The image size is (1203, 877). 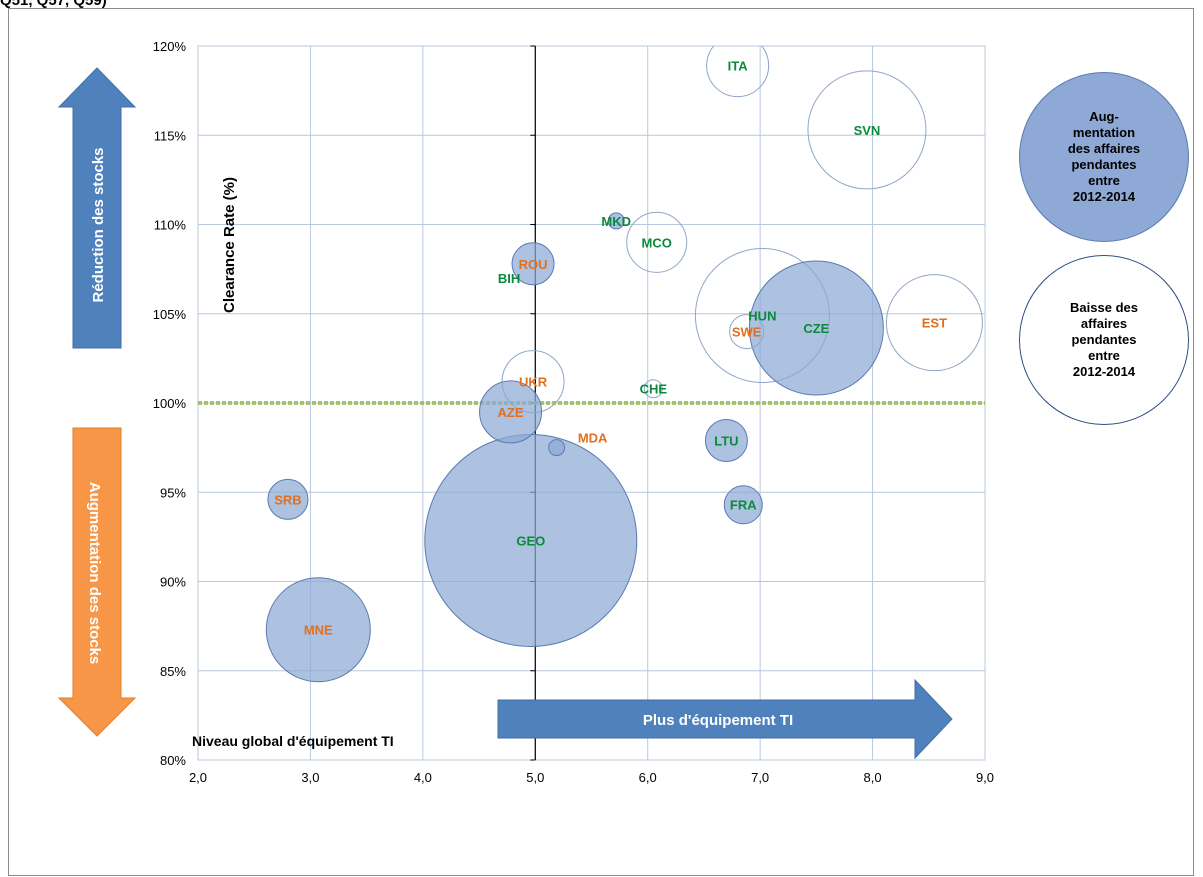 I want to click on x-tick-label: 8,0, so click(x=873, y=777).